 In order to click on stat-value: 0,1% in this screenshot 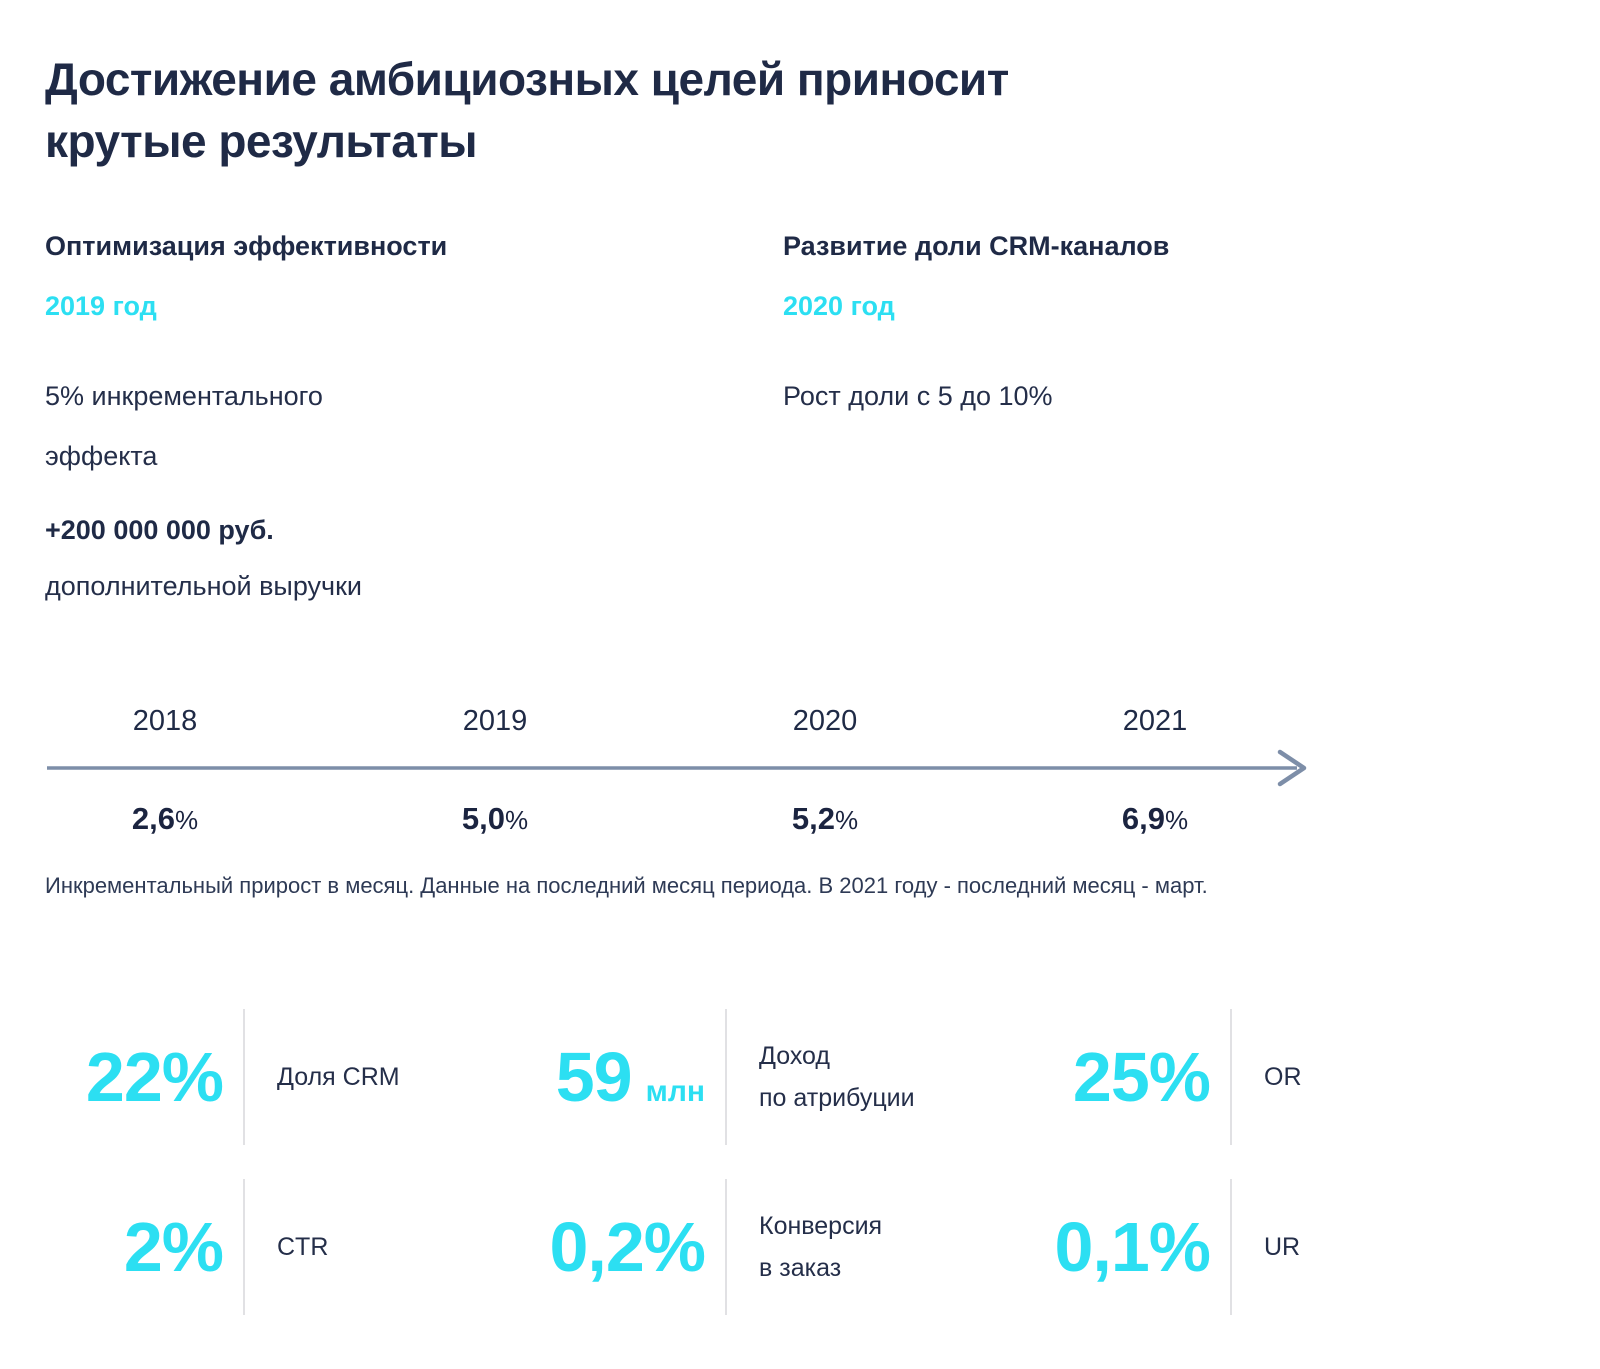, I will do `click(1127, 1247)`.